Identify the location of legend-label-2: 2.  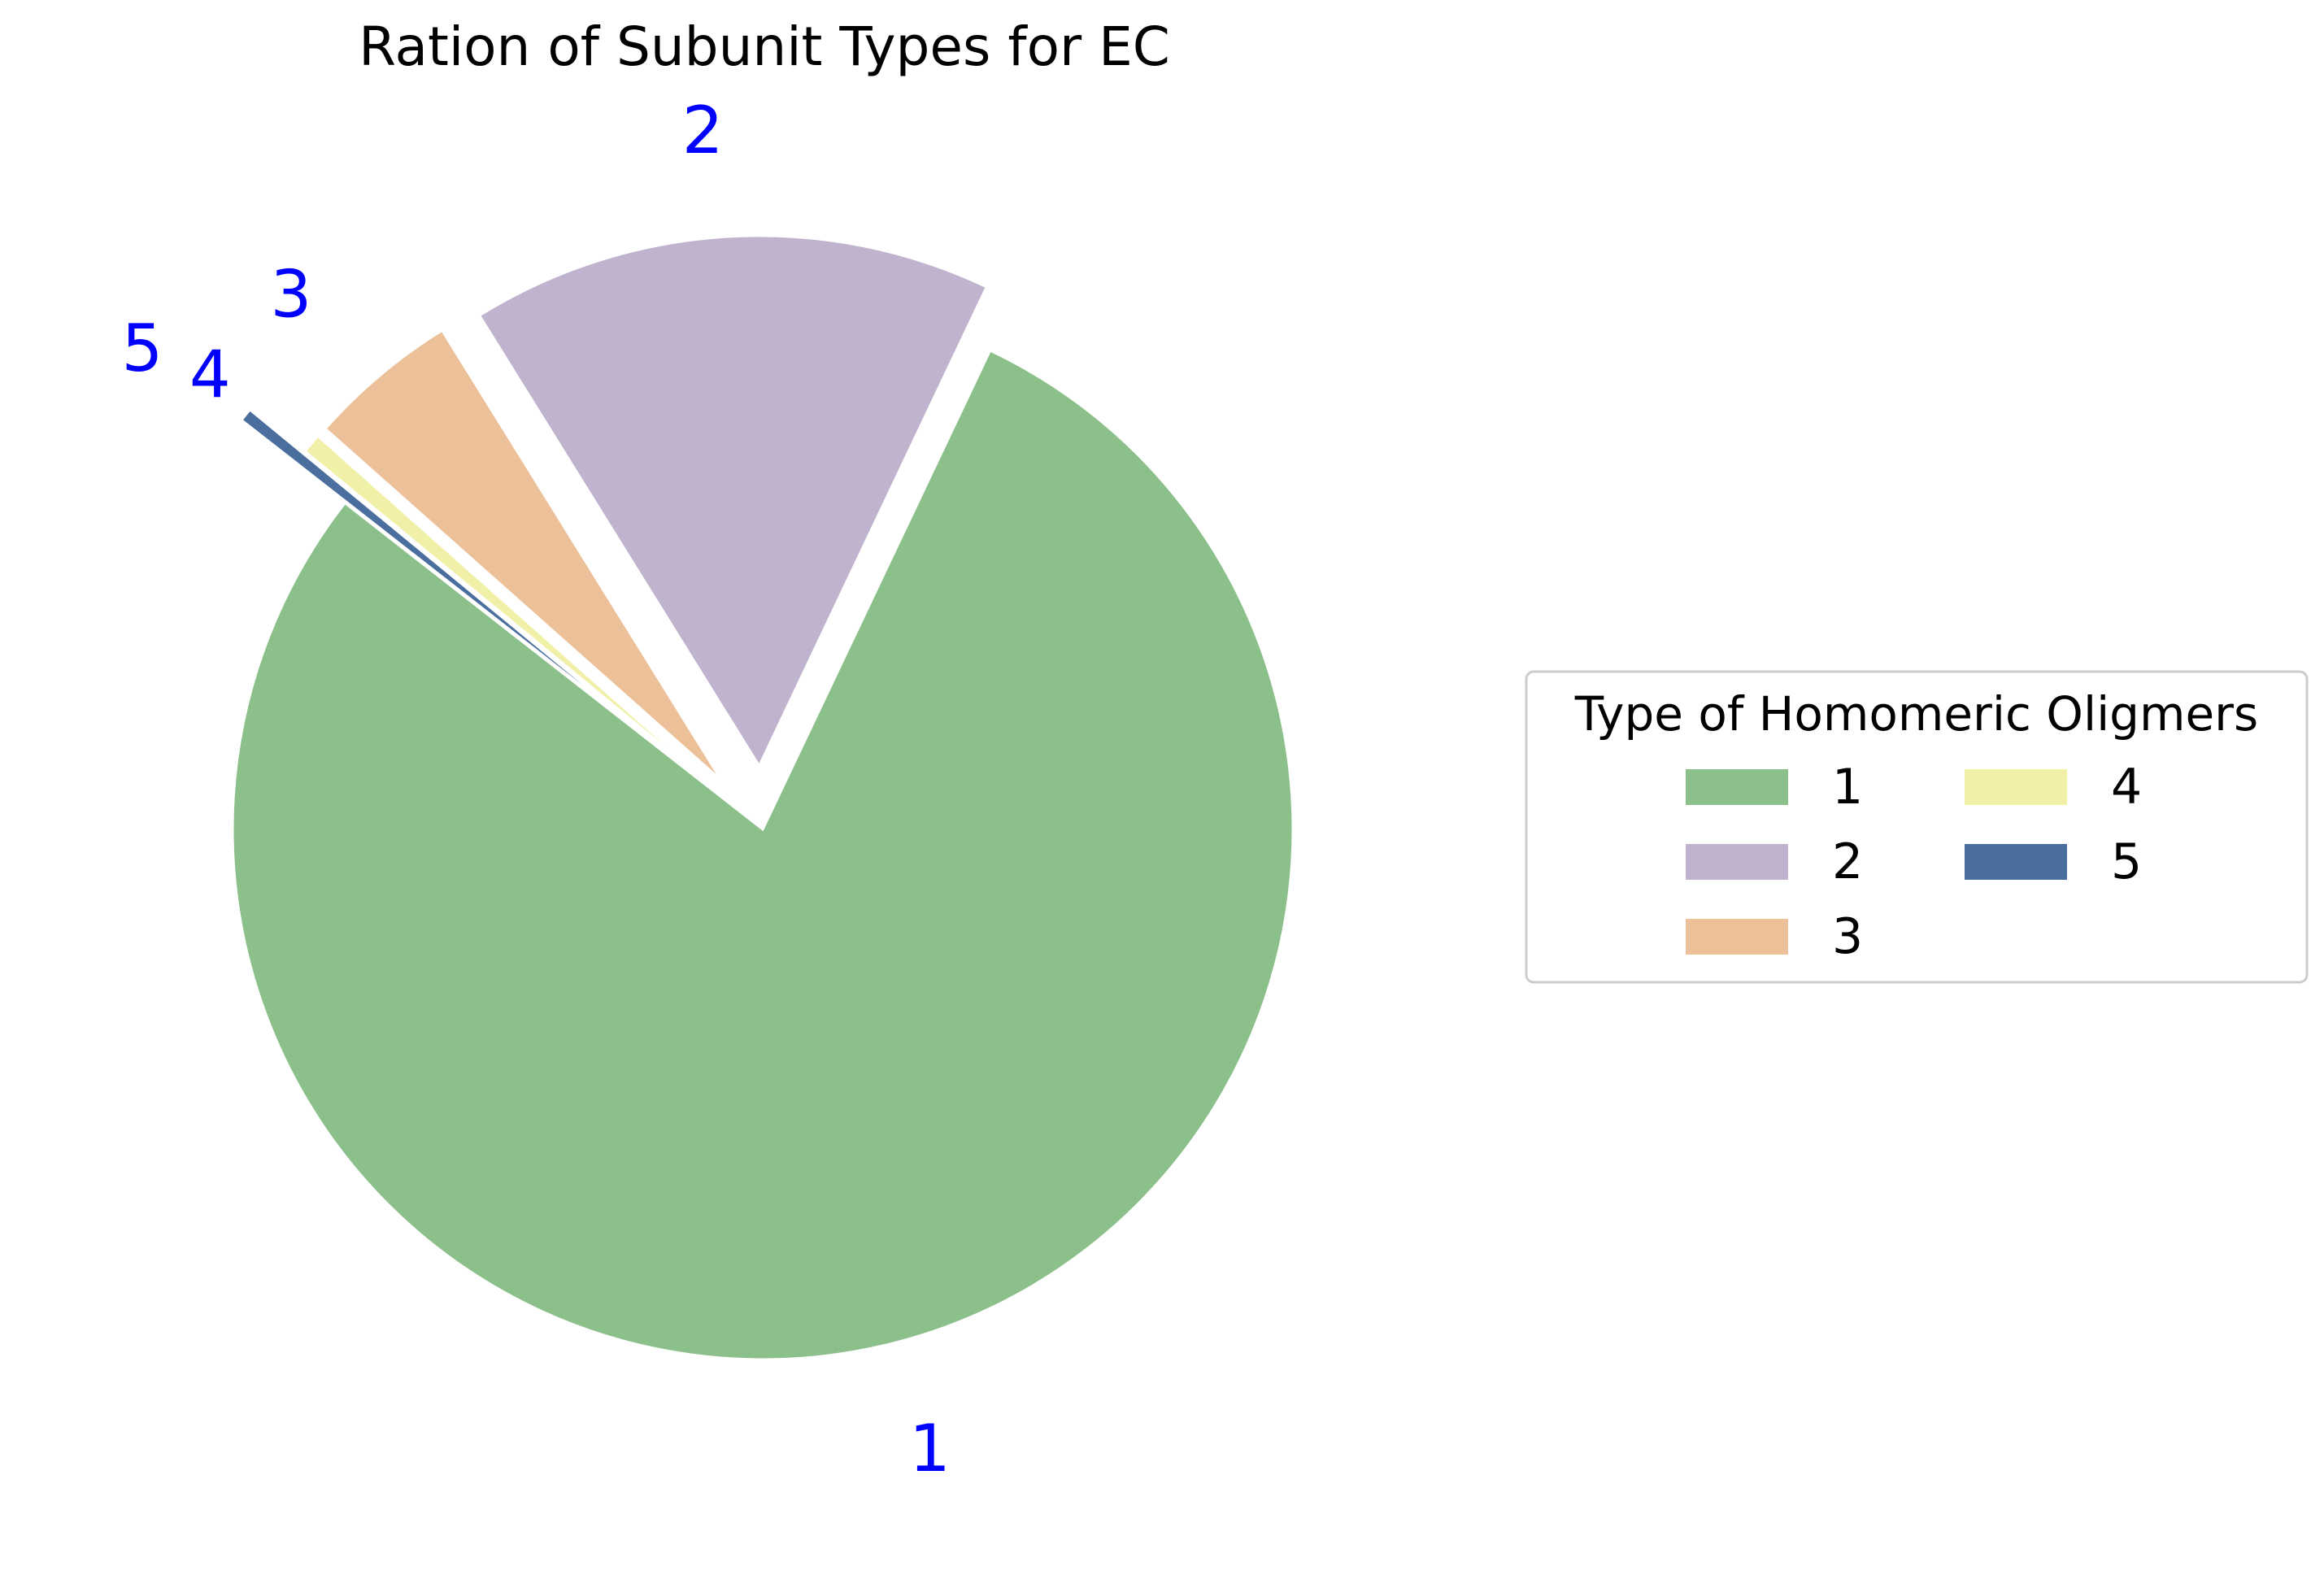
(1847, 862).